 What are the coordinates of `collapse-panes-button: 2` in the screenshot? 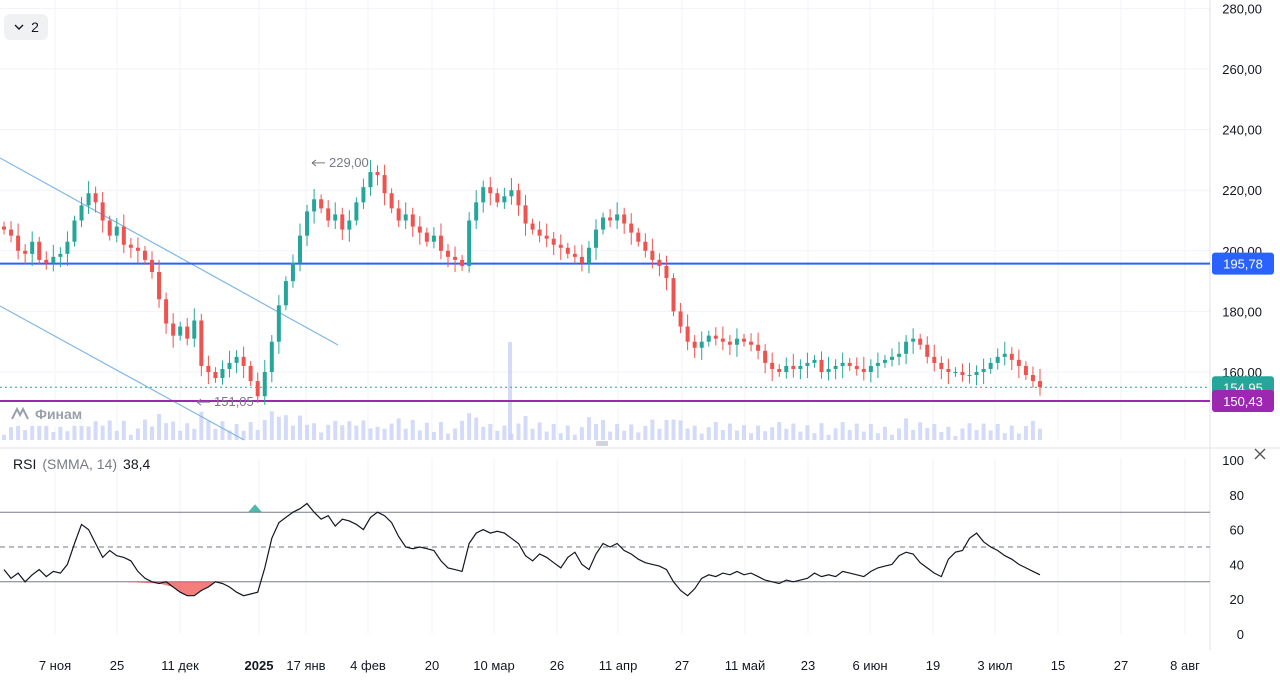 It's located at (26, 27).